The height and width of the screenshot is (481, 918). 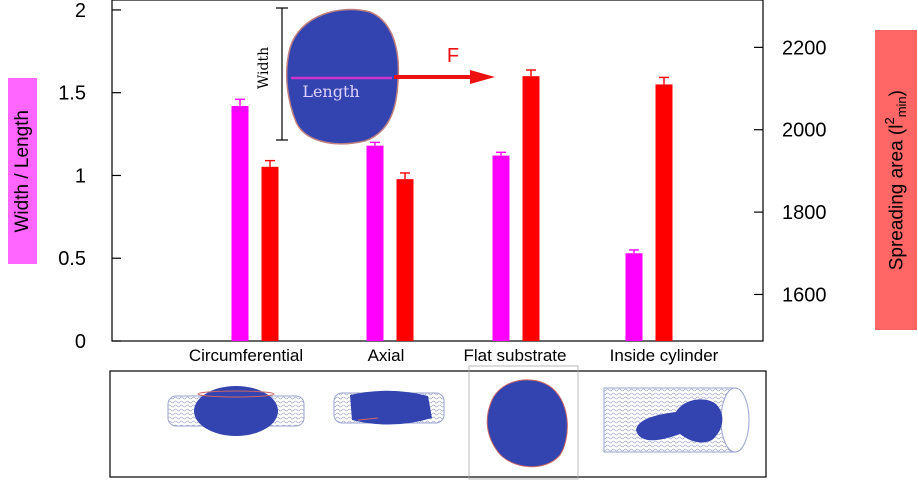 I want to click on width-label: Width, so click(x=264, y=68).